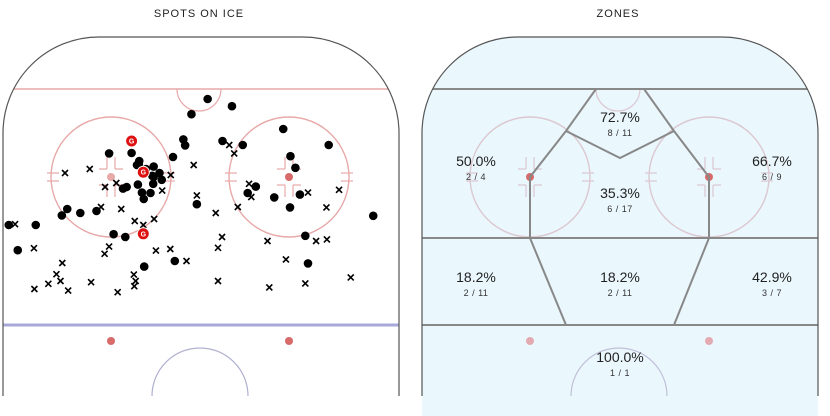 The height and width of the screenshot is (416, 830). Describe the element at coordinates (618, 14) in the screenshot. I see `panel-title-zones: ZONES` at that location.